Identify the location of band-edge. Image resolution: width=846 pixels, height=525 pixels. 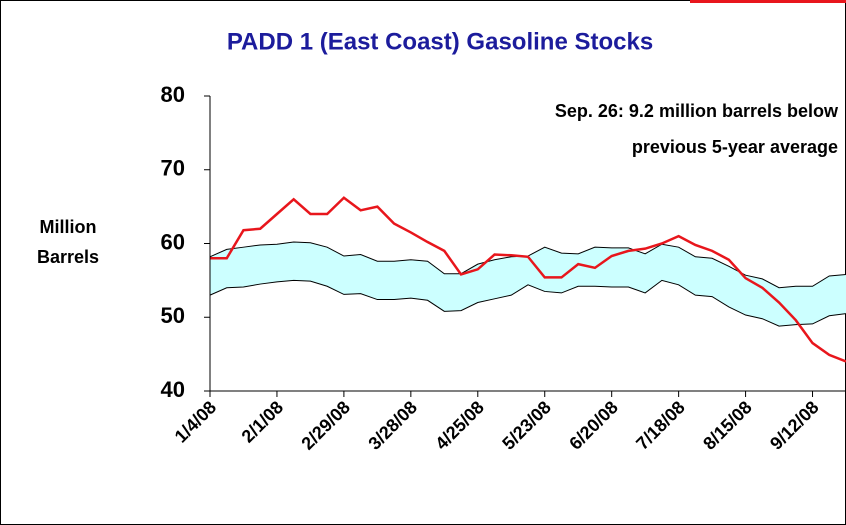
(527, 303).